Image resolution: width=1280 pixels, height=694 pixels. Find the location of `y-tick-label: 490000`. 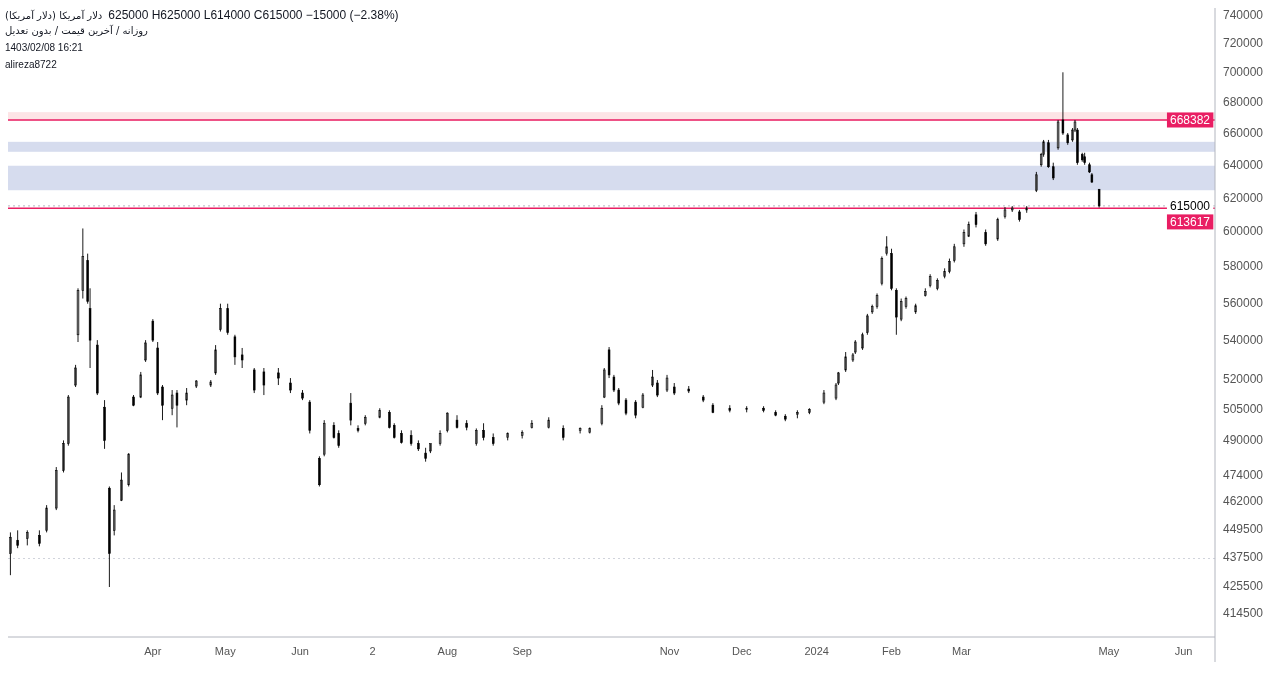

y-tick-label: 490000 is located at coordinates (1243, 440).